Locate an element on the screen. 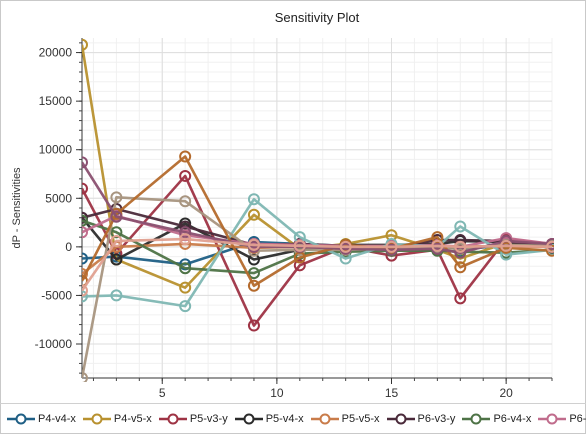 Image resolution: width=586 pixels, height=434 pixels. legend-label: P6-v5-x is located at coordinates (577, 418).